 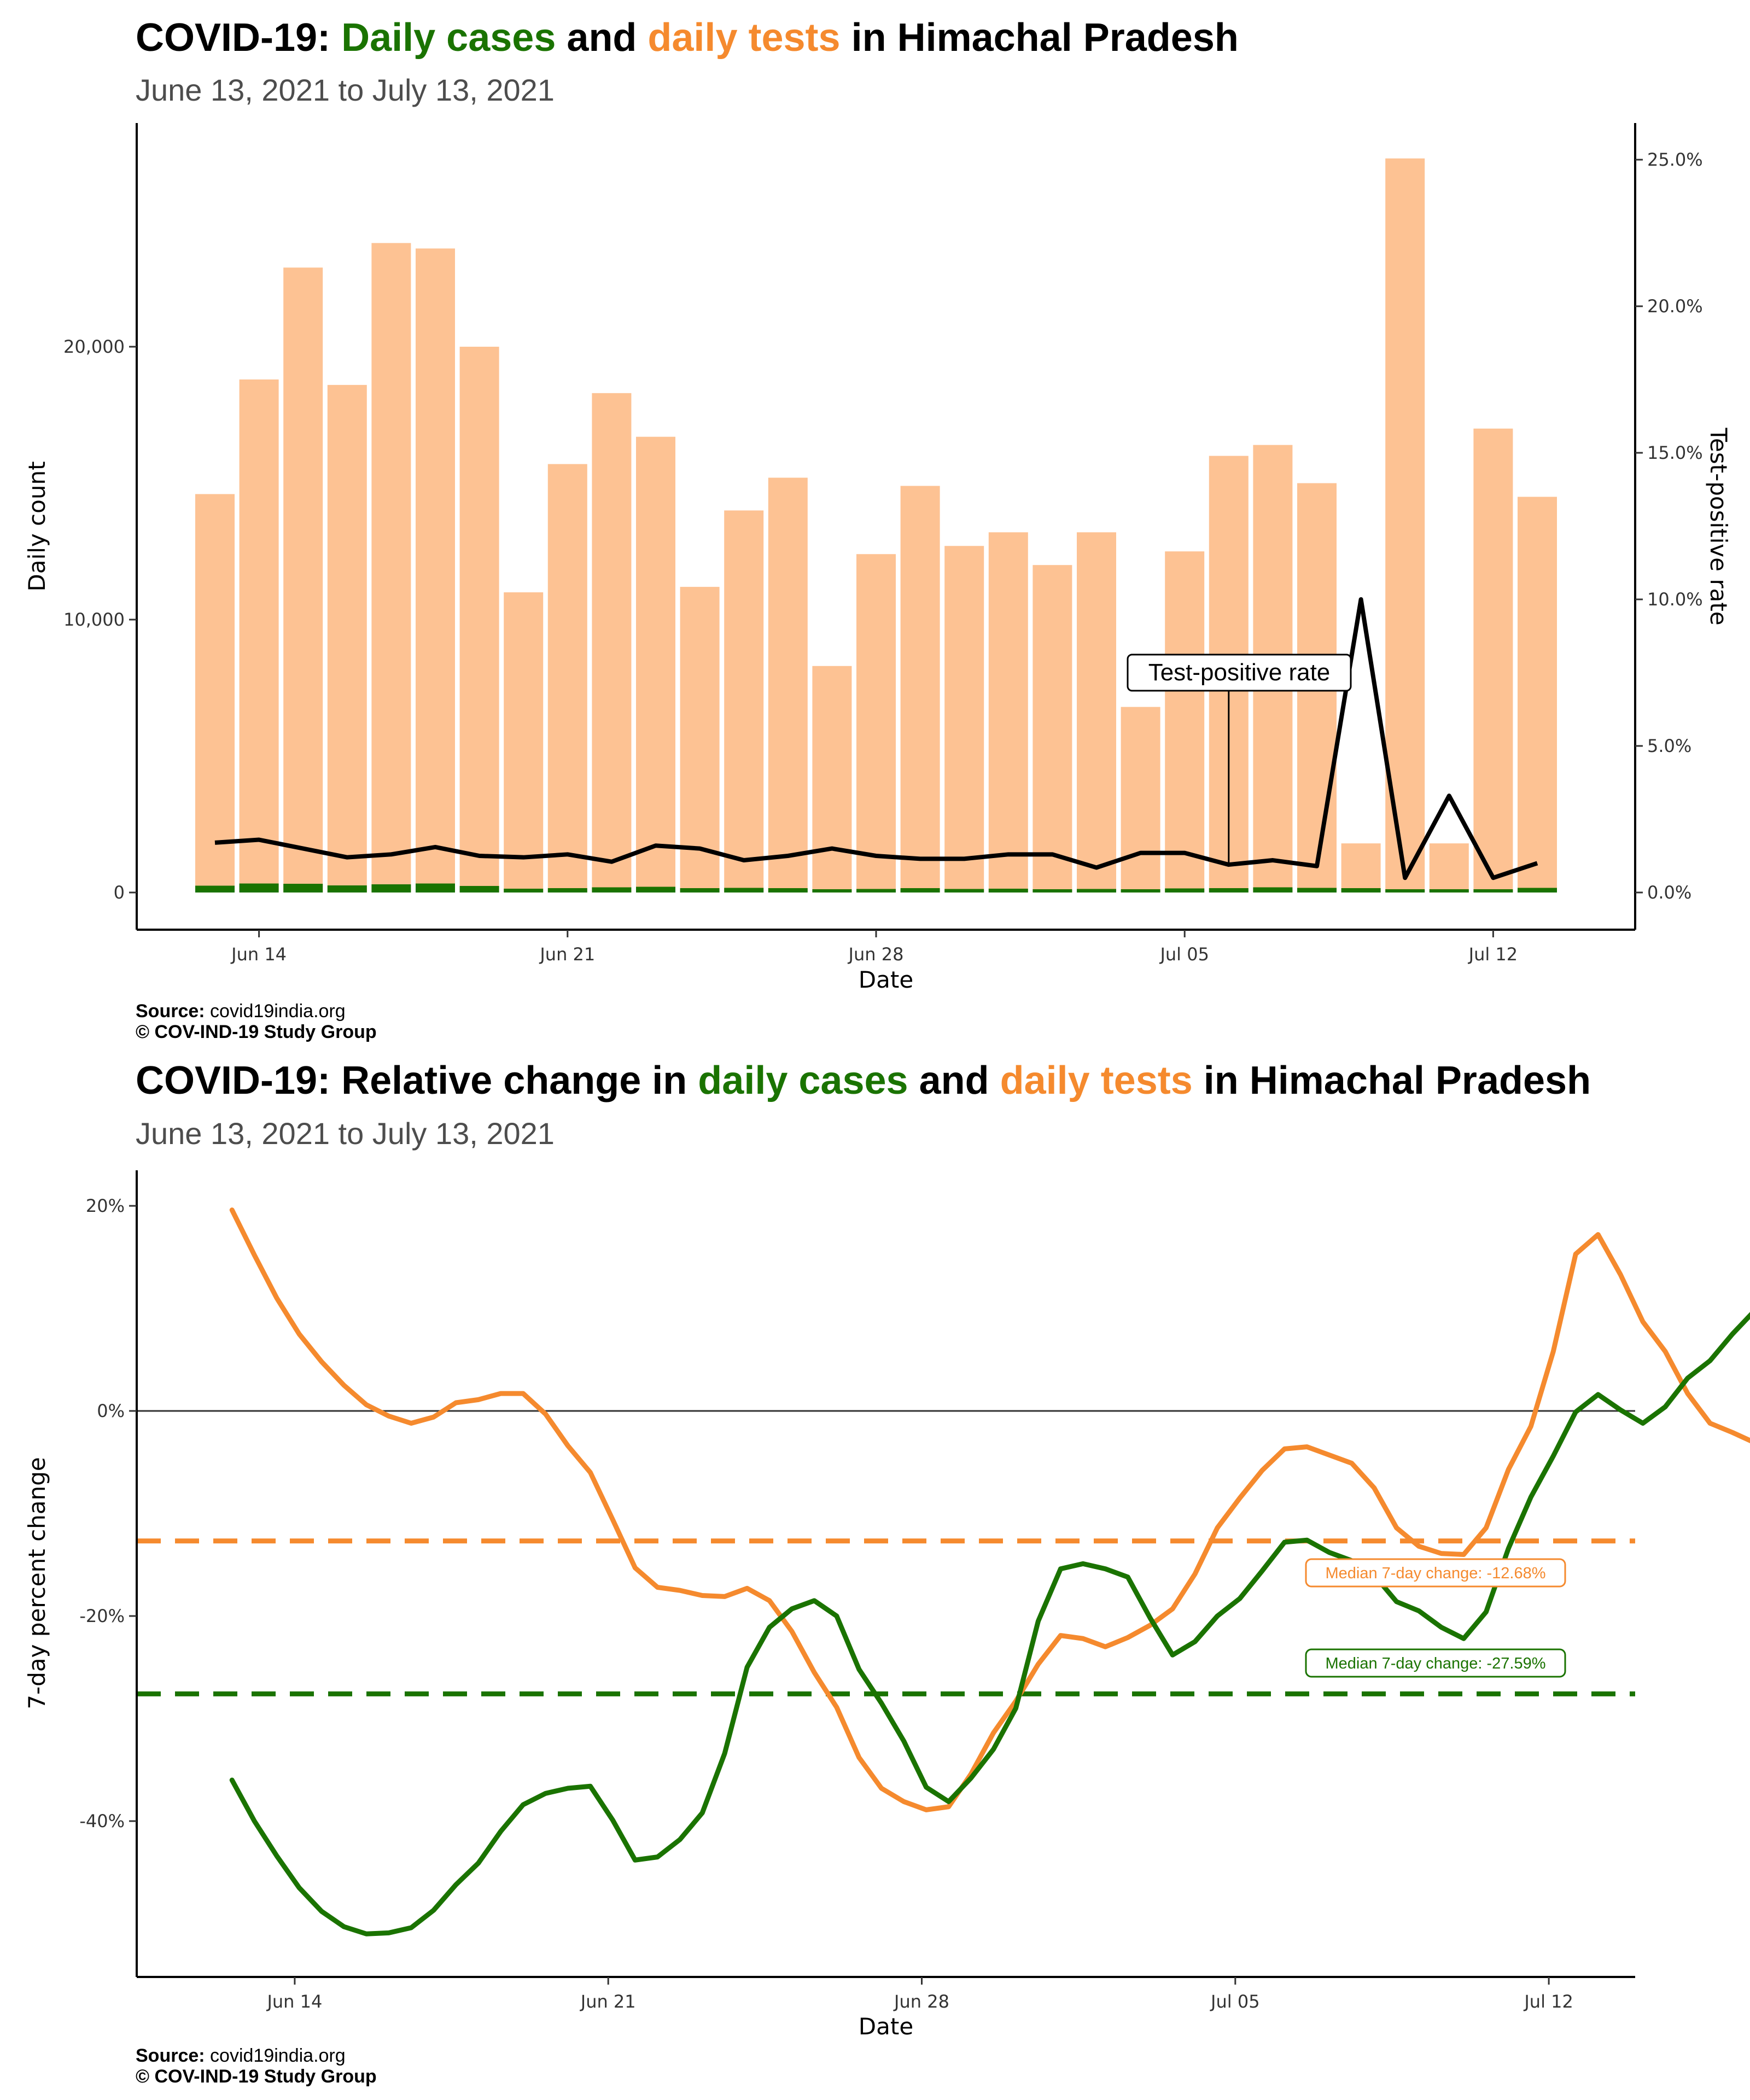 I want to click on chart2-title-and: and, so click(x=954, y=1080).